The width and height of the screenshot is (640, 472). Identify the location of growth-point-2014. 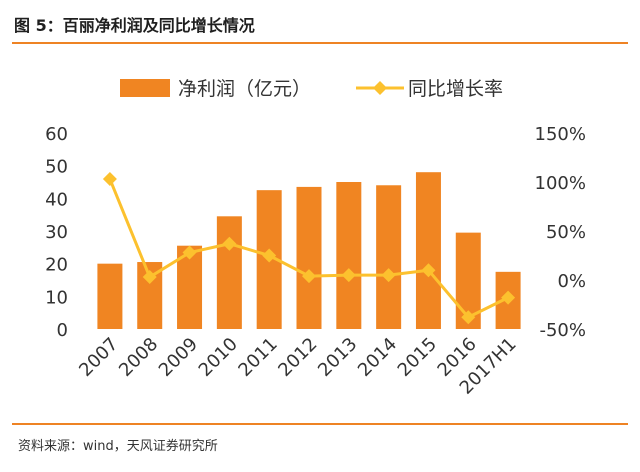
(388, 275).